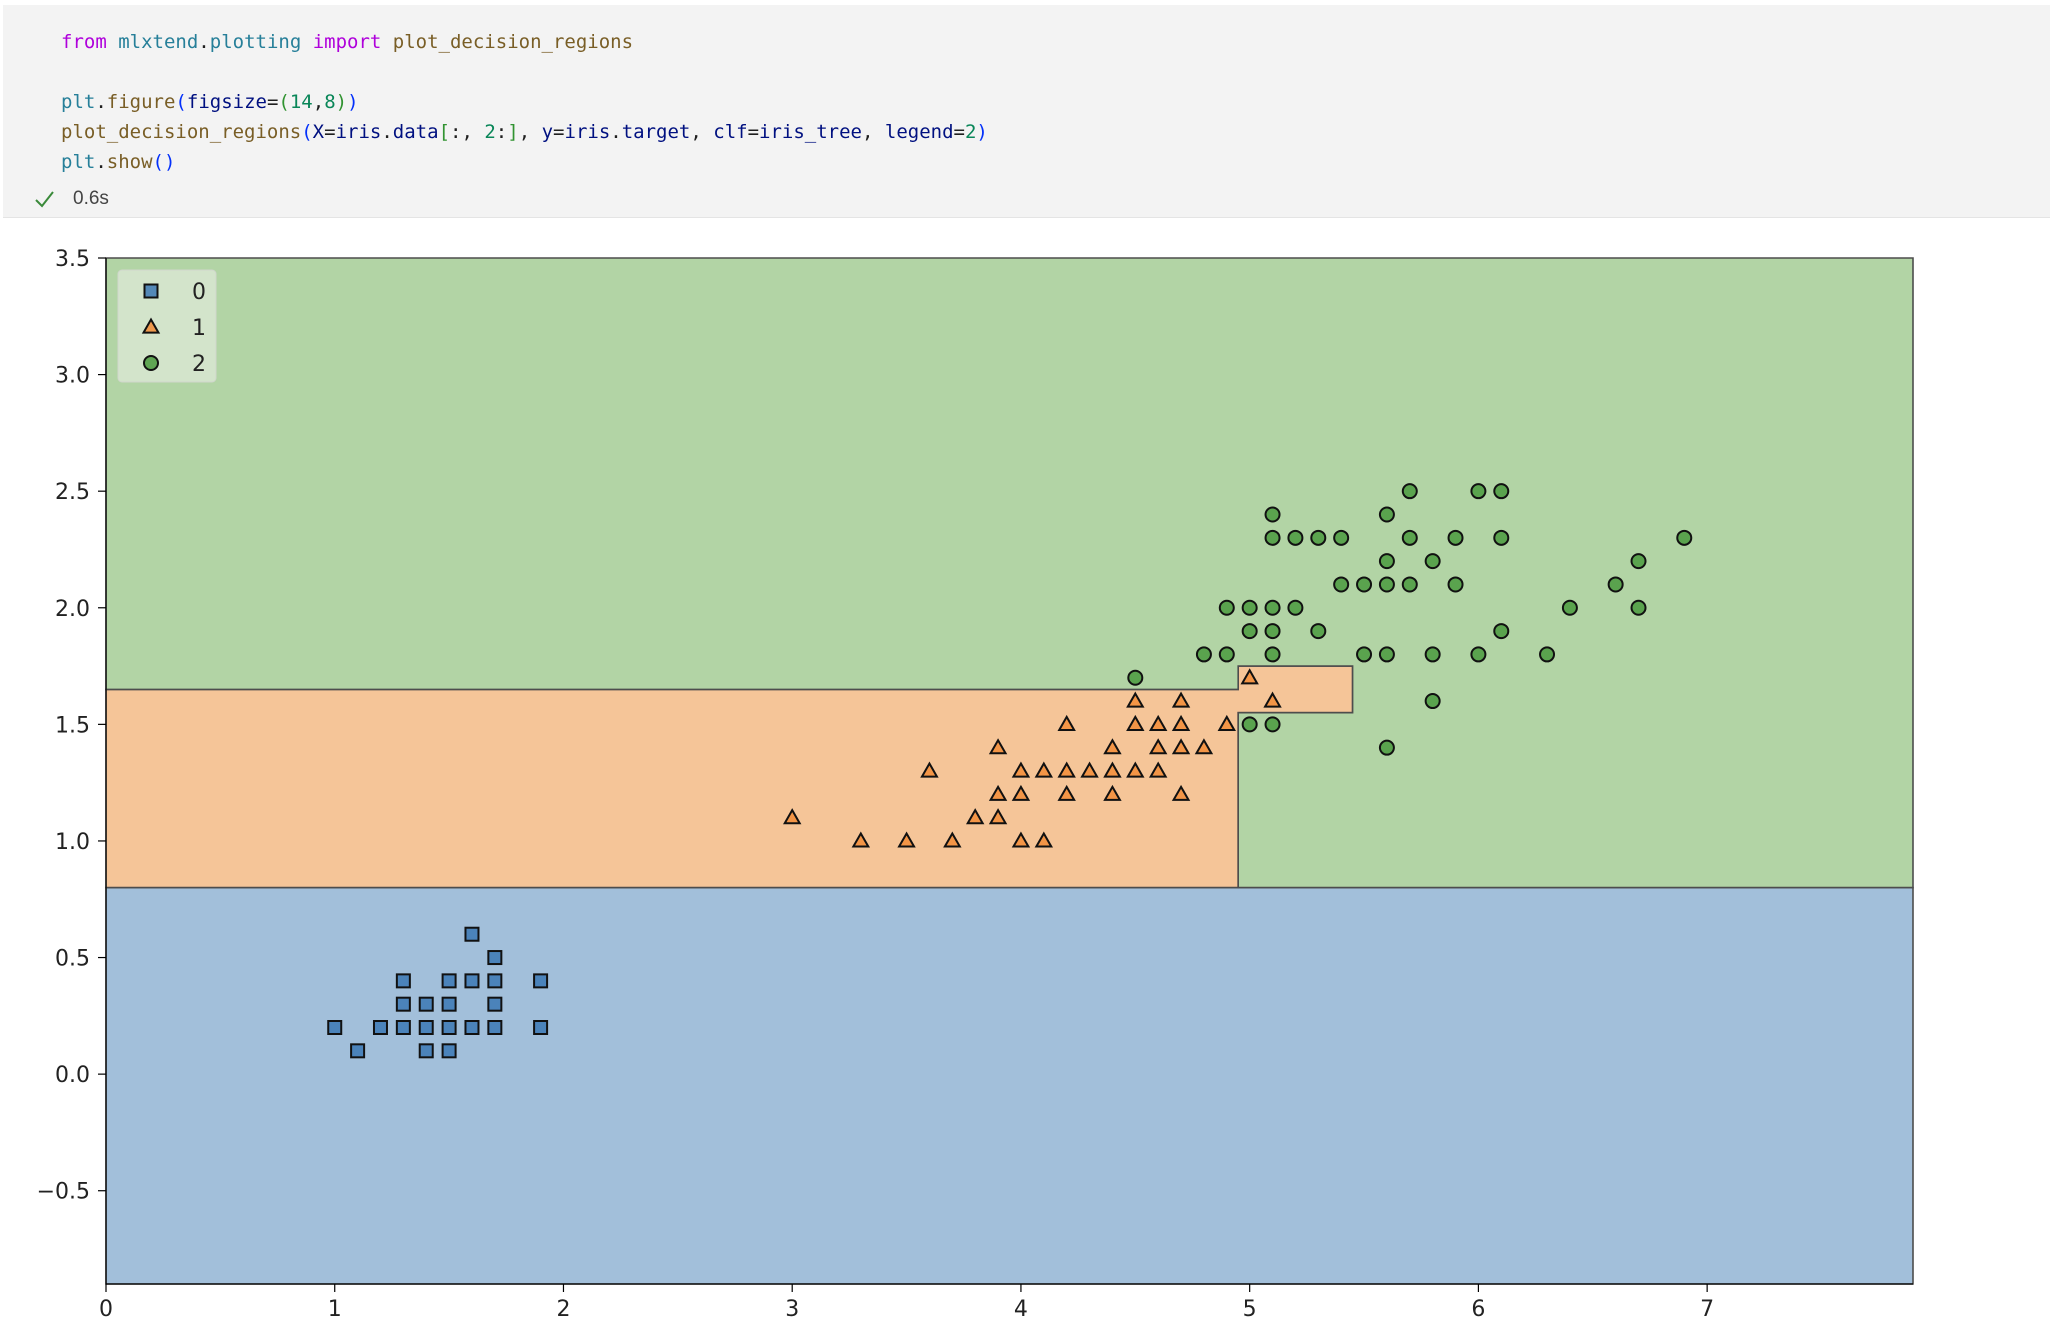 This screenshot has width=2050, height=1344. I want to click on code-token: ,, so click(873, 132).